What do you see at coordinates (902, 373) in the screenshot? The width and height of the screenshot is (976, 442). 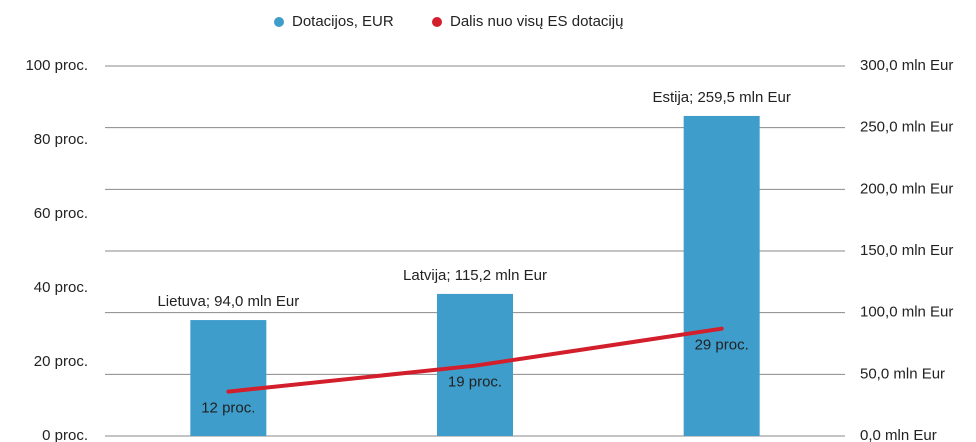 I see `y2-tick-label: 50,0 mln Eur` at bounding box center [902, 373].